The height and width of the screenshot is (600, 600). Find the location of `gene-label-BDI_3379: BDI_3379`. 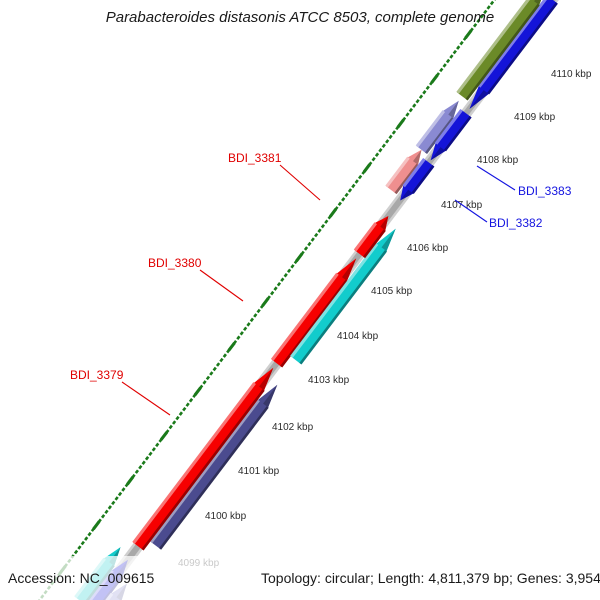

gene-label-BDI_3379: BDI_3379 is located at coordinates (97, 375).